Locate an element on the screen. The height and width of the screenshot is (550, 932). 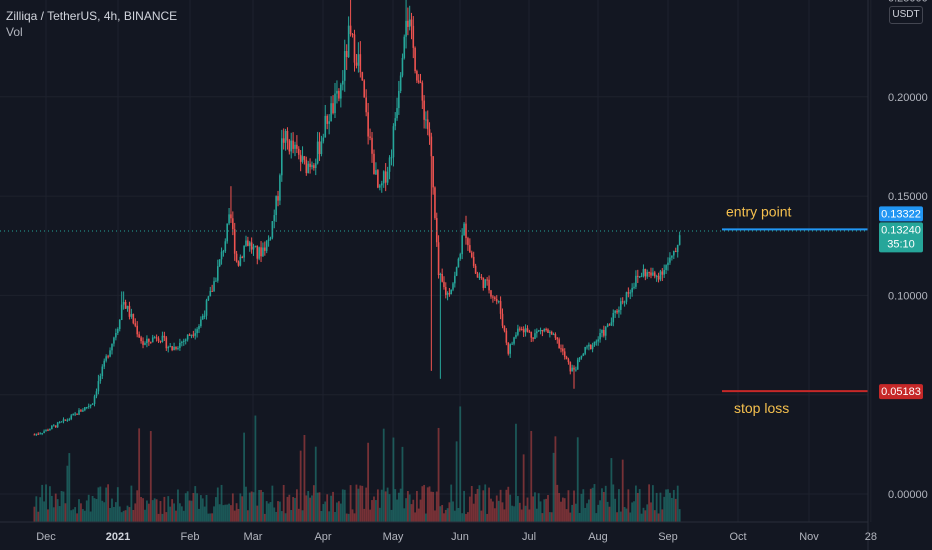
currency-button: USDT is located at coordinates (906, 15).